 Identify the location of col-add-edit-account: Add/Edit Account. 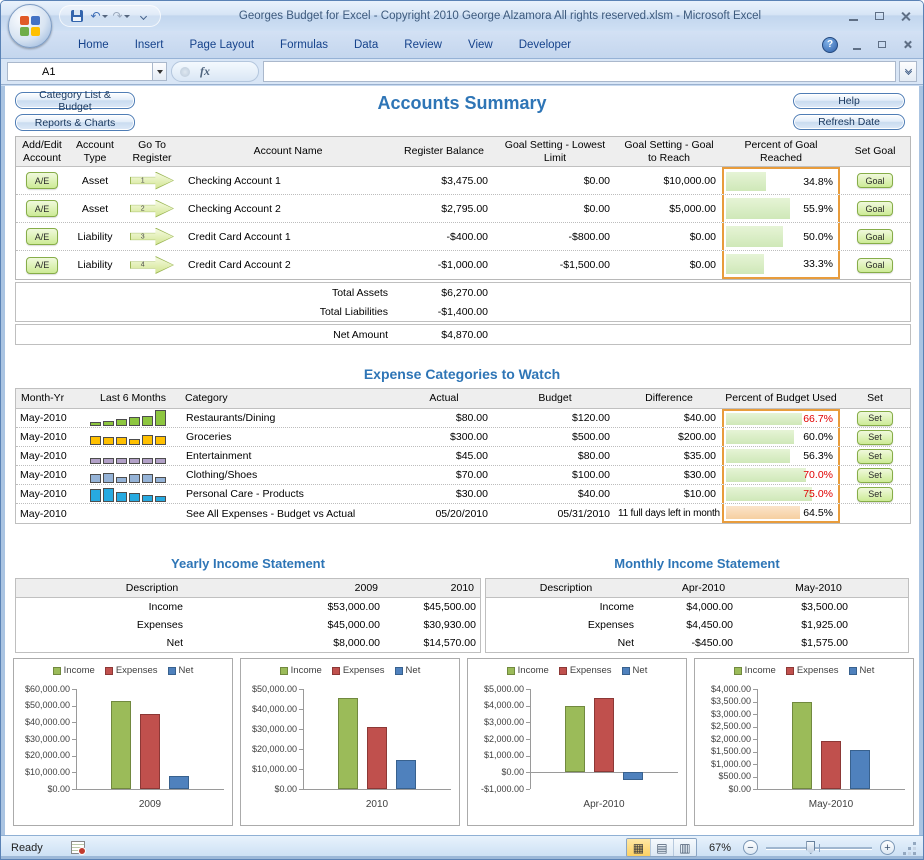
(42, 151).